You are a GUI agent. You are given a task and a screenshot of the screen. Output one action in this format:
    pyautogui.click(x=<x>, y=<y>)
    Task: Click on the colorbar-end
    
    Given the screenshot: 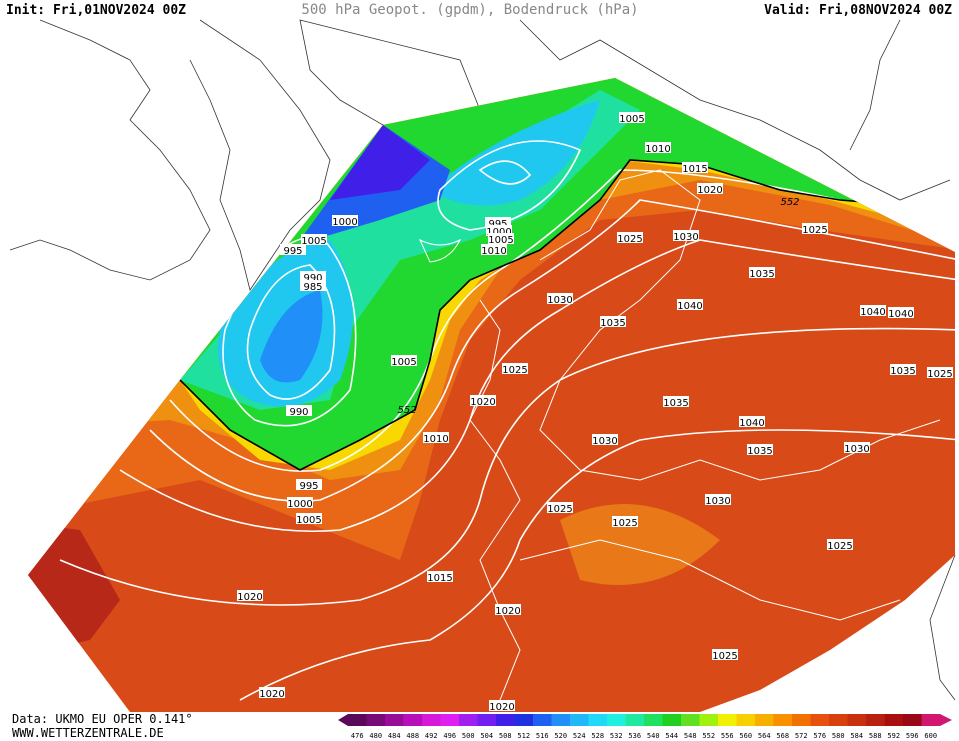 What is the action you would take?
    pyautogui.click(x=946, y=720)
    